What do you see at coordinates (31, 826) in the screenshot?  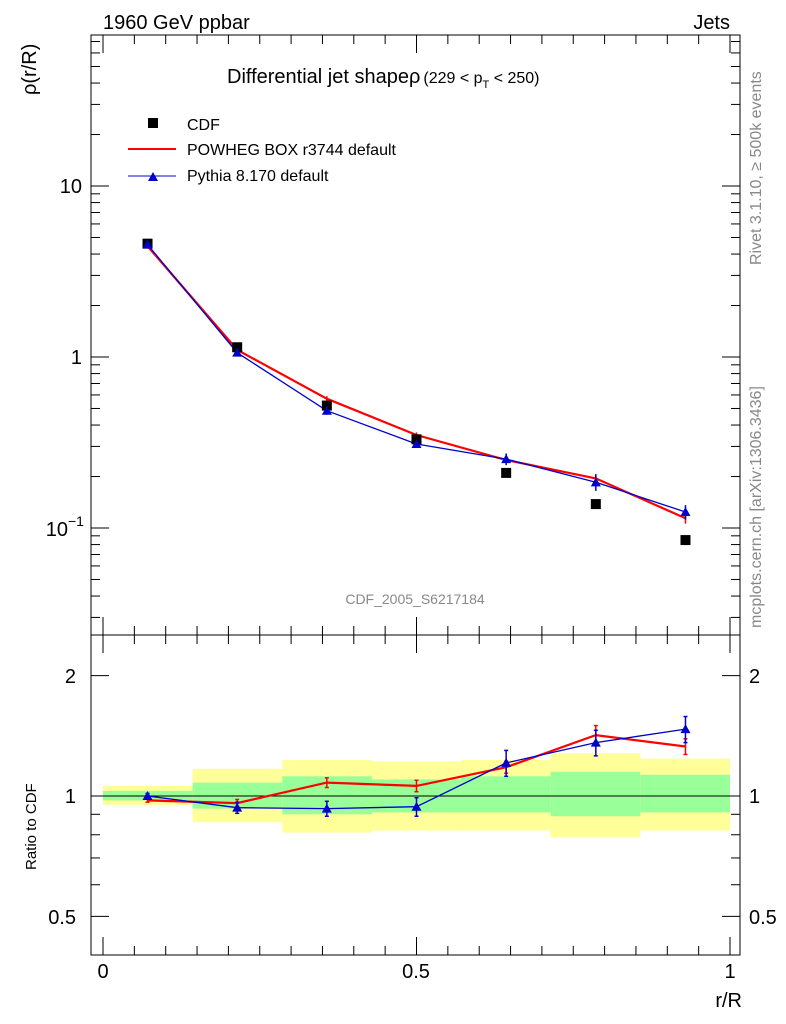 I see `ratio-y-axis-label: Ratio to CDF` at bounding box center [31, 826].